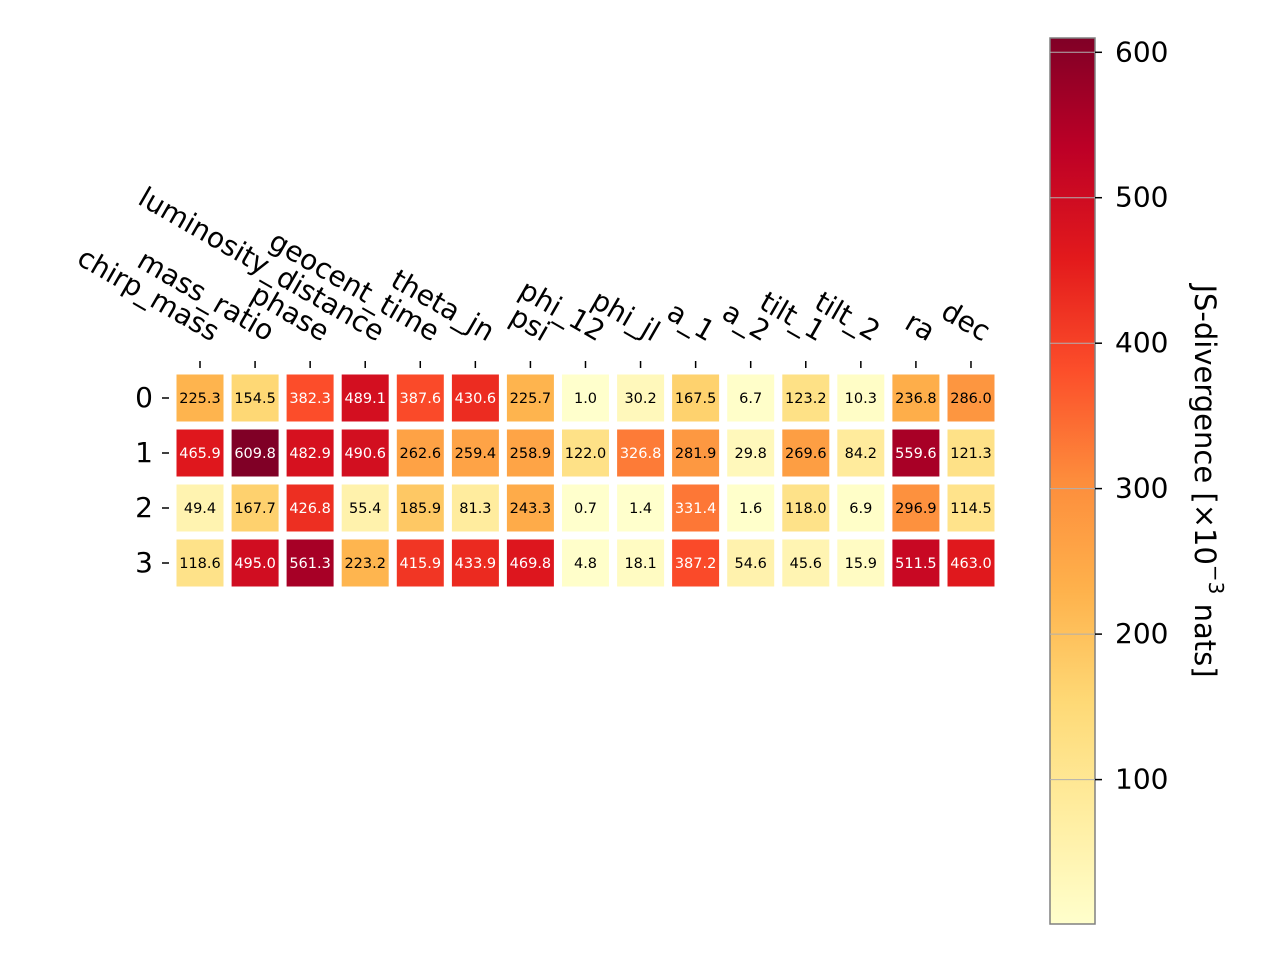 The image size is (1280, 964). Describe the element at coordinates (1217, 579) in the screenshot. I see `colorbar-label-exponent: −3` at that location.